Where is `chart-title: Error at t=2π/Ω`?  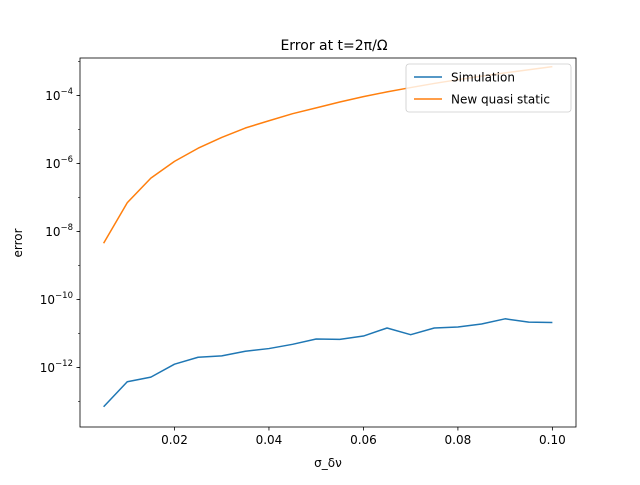 chart-title: Error at t=2π/Ω is located at coordinates (333, 46).